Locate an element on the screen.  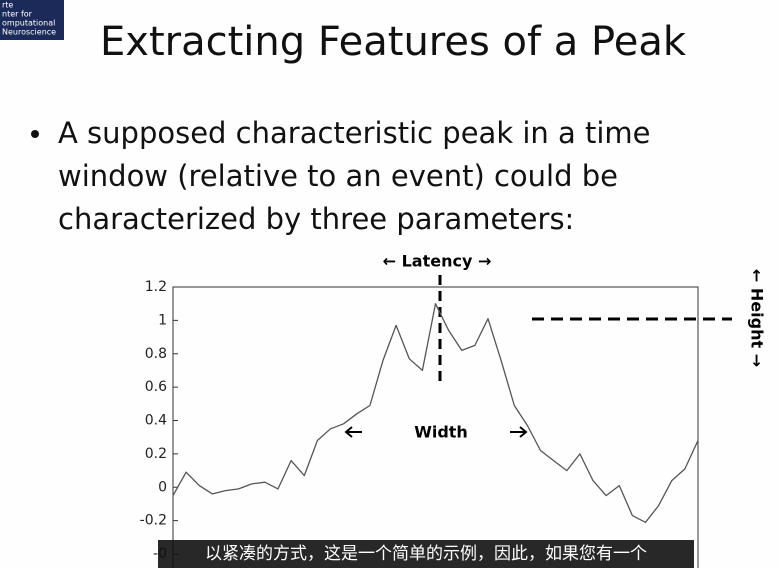
slide-title: Extracting Features of a Peak is located at coordinates (393, 42).